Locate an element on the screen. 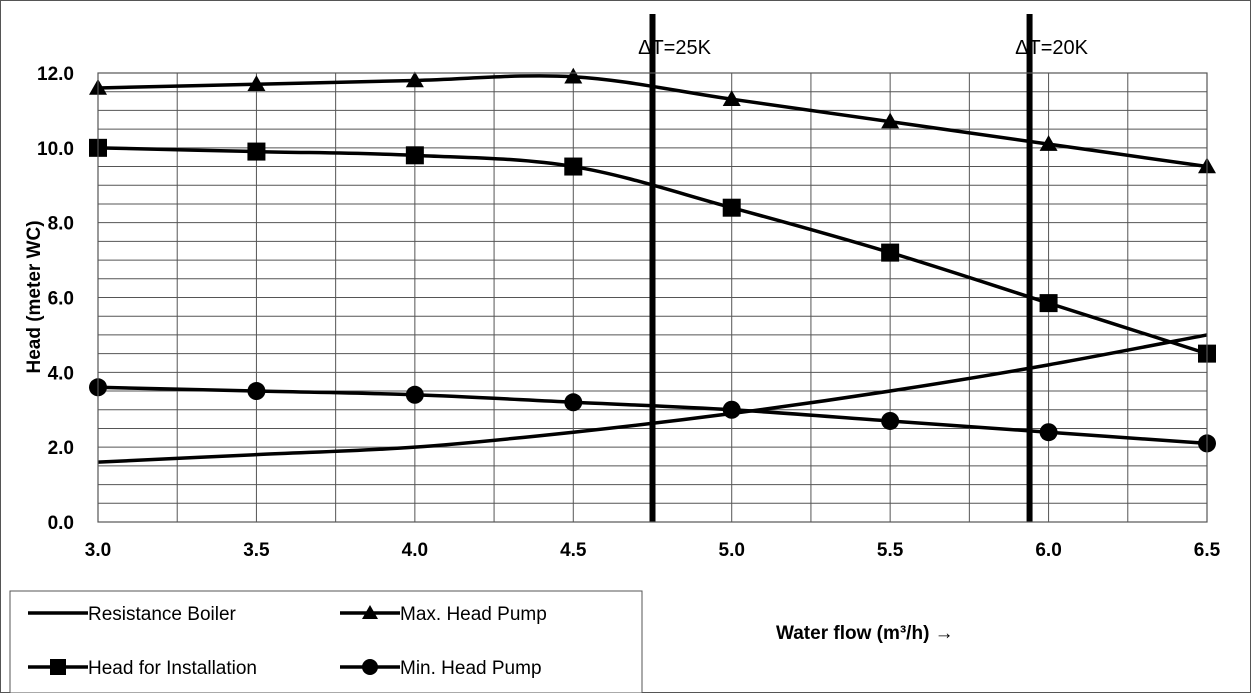 The image size is (1251, 693). legend-label: Head for Installation is located at coordinates (172, 668).